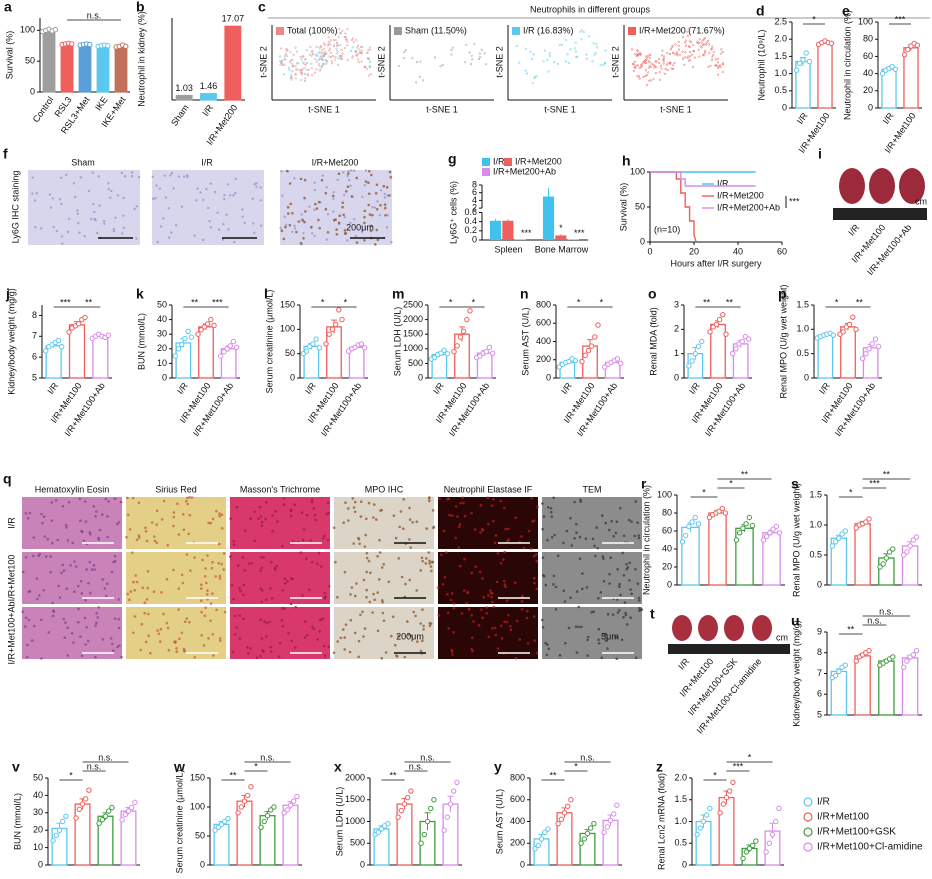  Describe the element at coordinates (413, 319) in the screenshot. I see `y-tick-label: 2000` at that location.